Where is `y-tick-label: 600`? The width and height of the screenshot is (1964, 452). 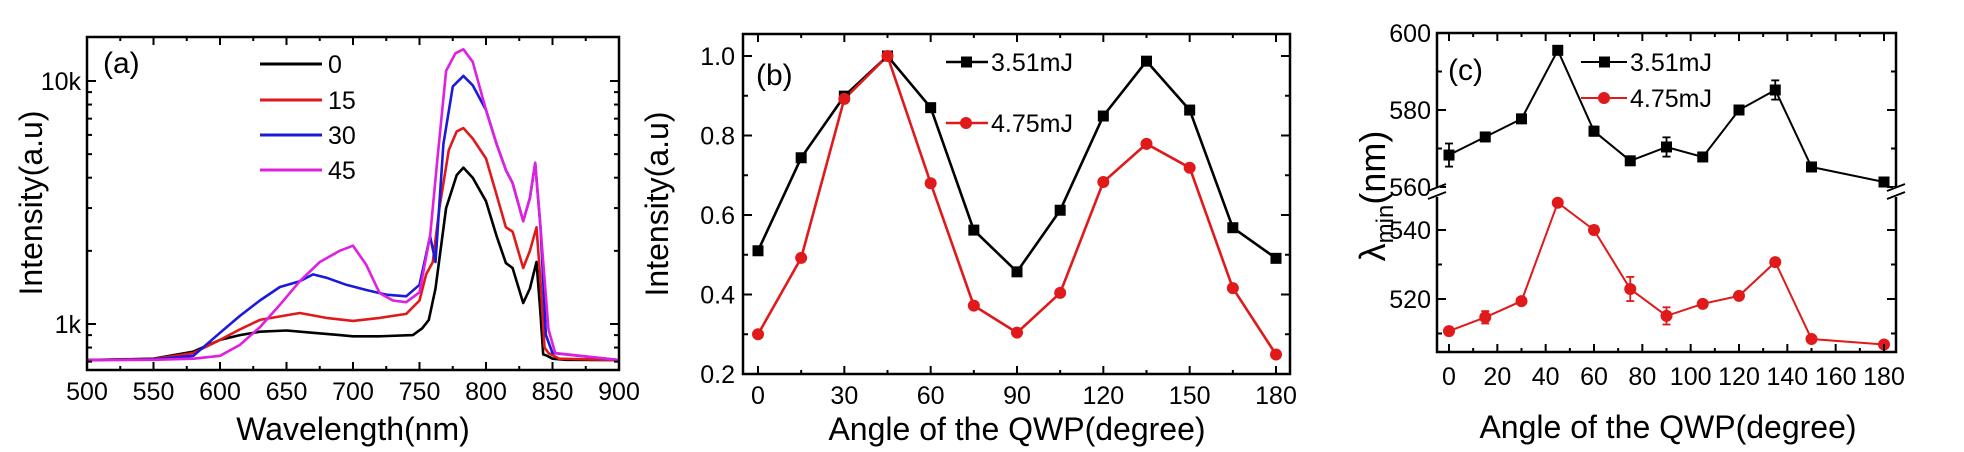 y-tick-label: 600 is located at coordinates (1410, 34).